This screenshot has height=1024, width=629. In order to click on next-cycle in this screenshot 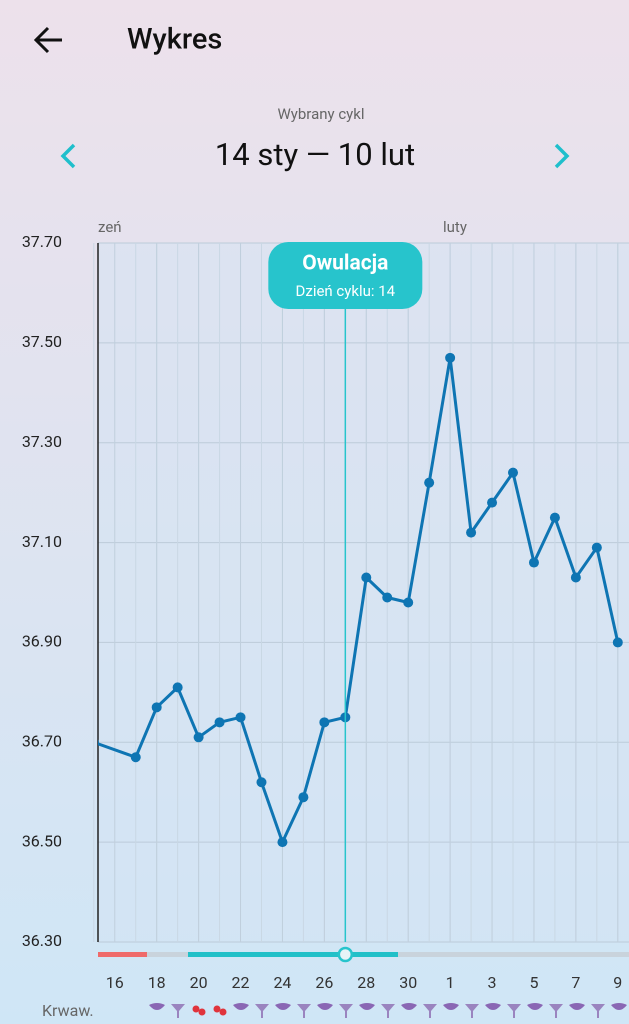, I will do `click(562, 156)`.